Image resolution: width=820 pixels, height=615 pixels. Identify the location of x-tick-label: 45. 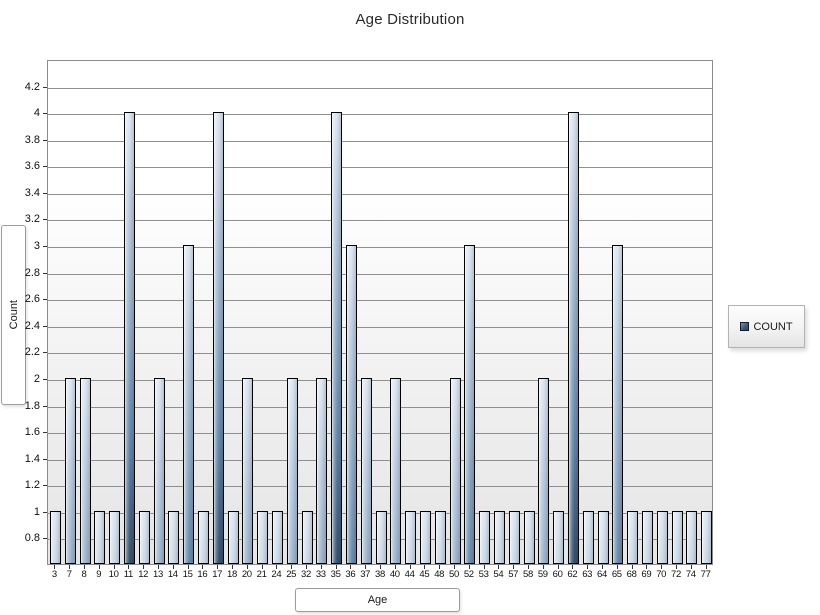
(424, 574).